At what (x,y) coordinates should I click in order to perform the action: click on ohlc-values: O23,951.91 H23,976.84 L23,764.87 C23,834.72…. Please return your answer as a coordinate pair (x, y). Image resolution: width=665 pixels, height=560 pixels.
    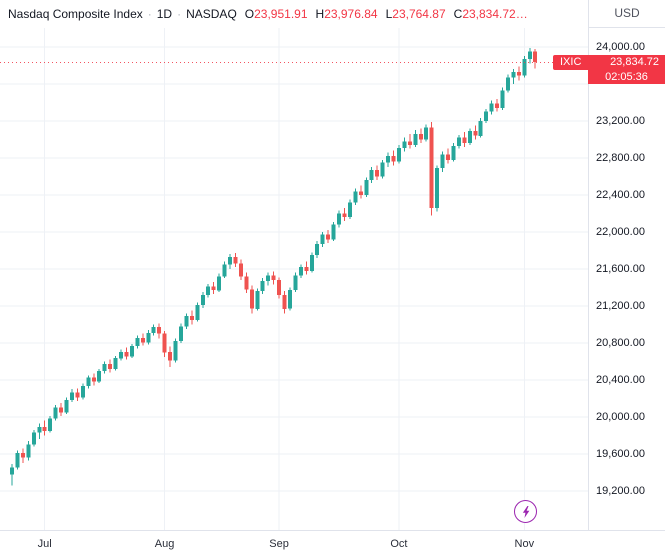
    Looking at the image, I should click on (382, 14).